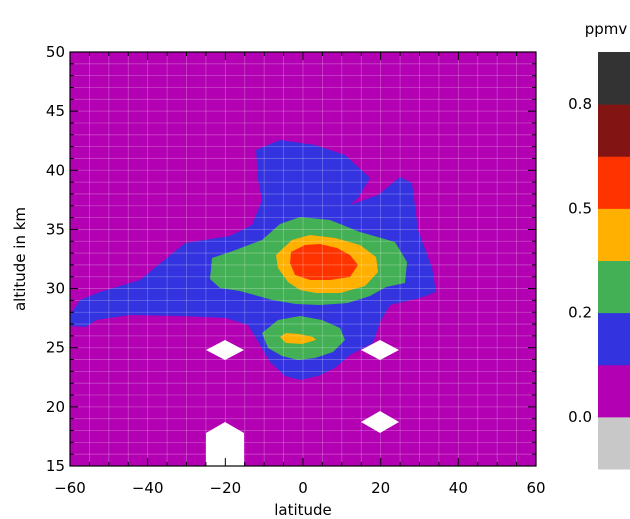 Image resolution: width=630 pixels, height=519 pixels. I want to click on colorbar-tick-label: 0.8, so click(580, 104).